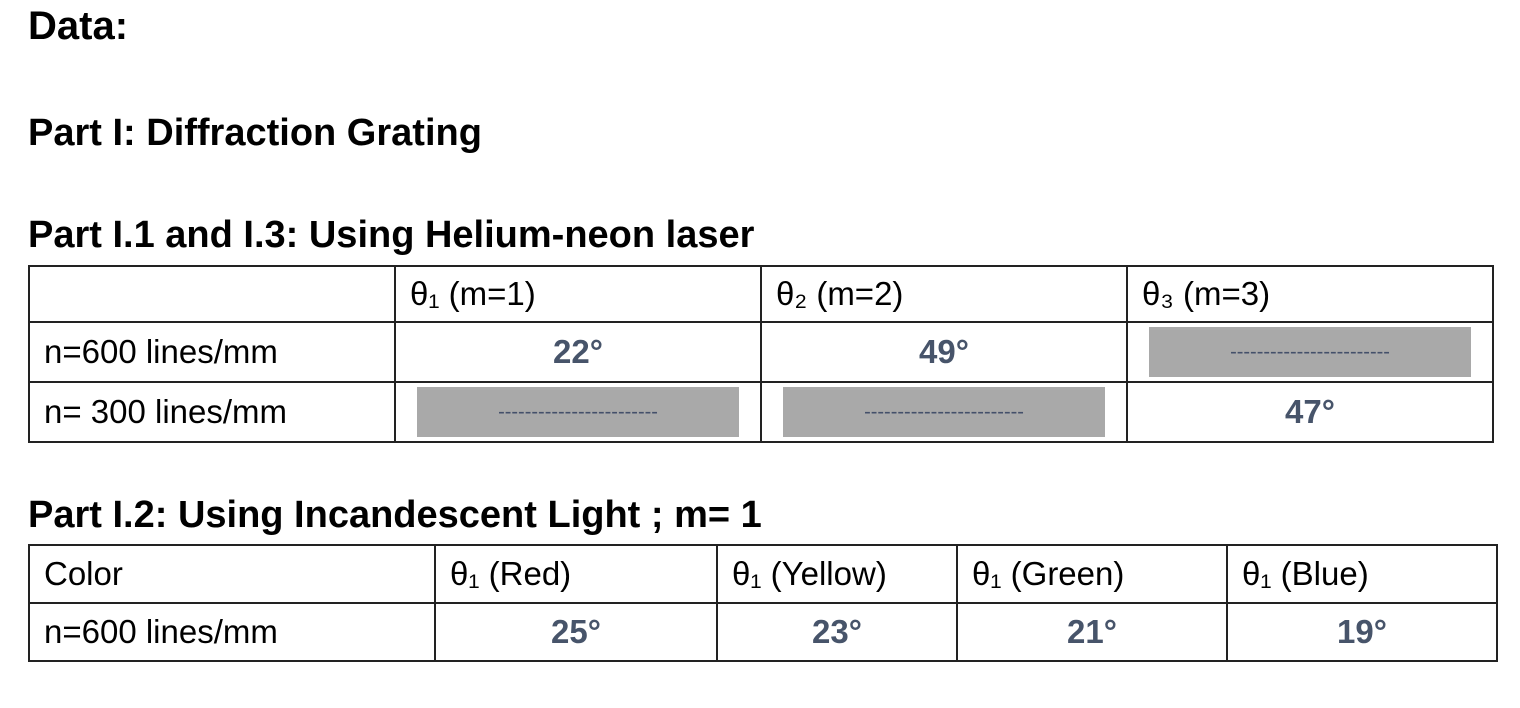 The width and height of the screenshot is (1520, 708). I want to click on header-cell-yellow: θ₁ (Yellow), so click(837, 574).